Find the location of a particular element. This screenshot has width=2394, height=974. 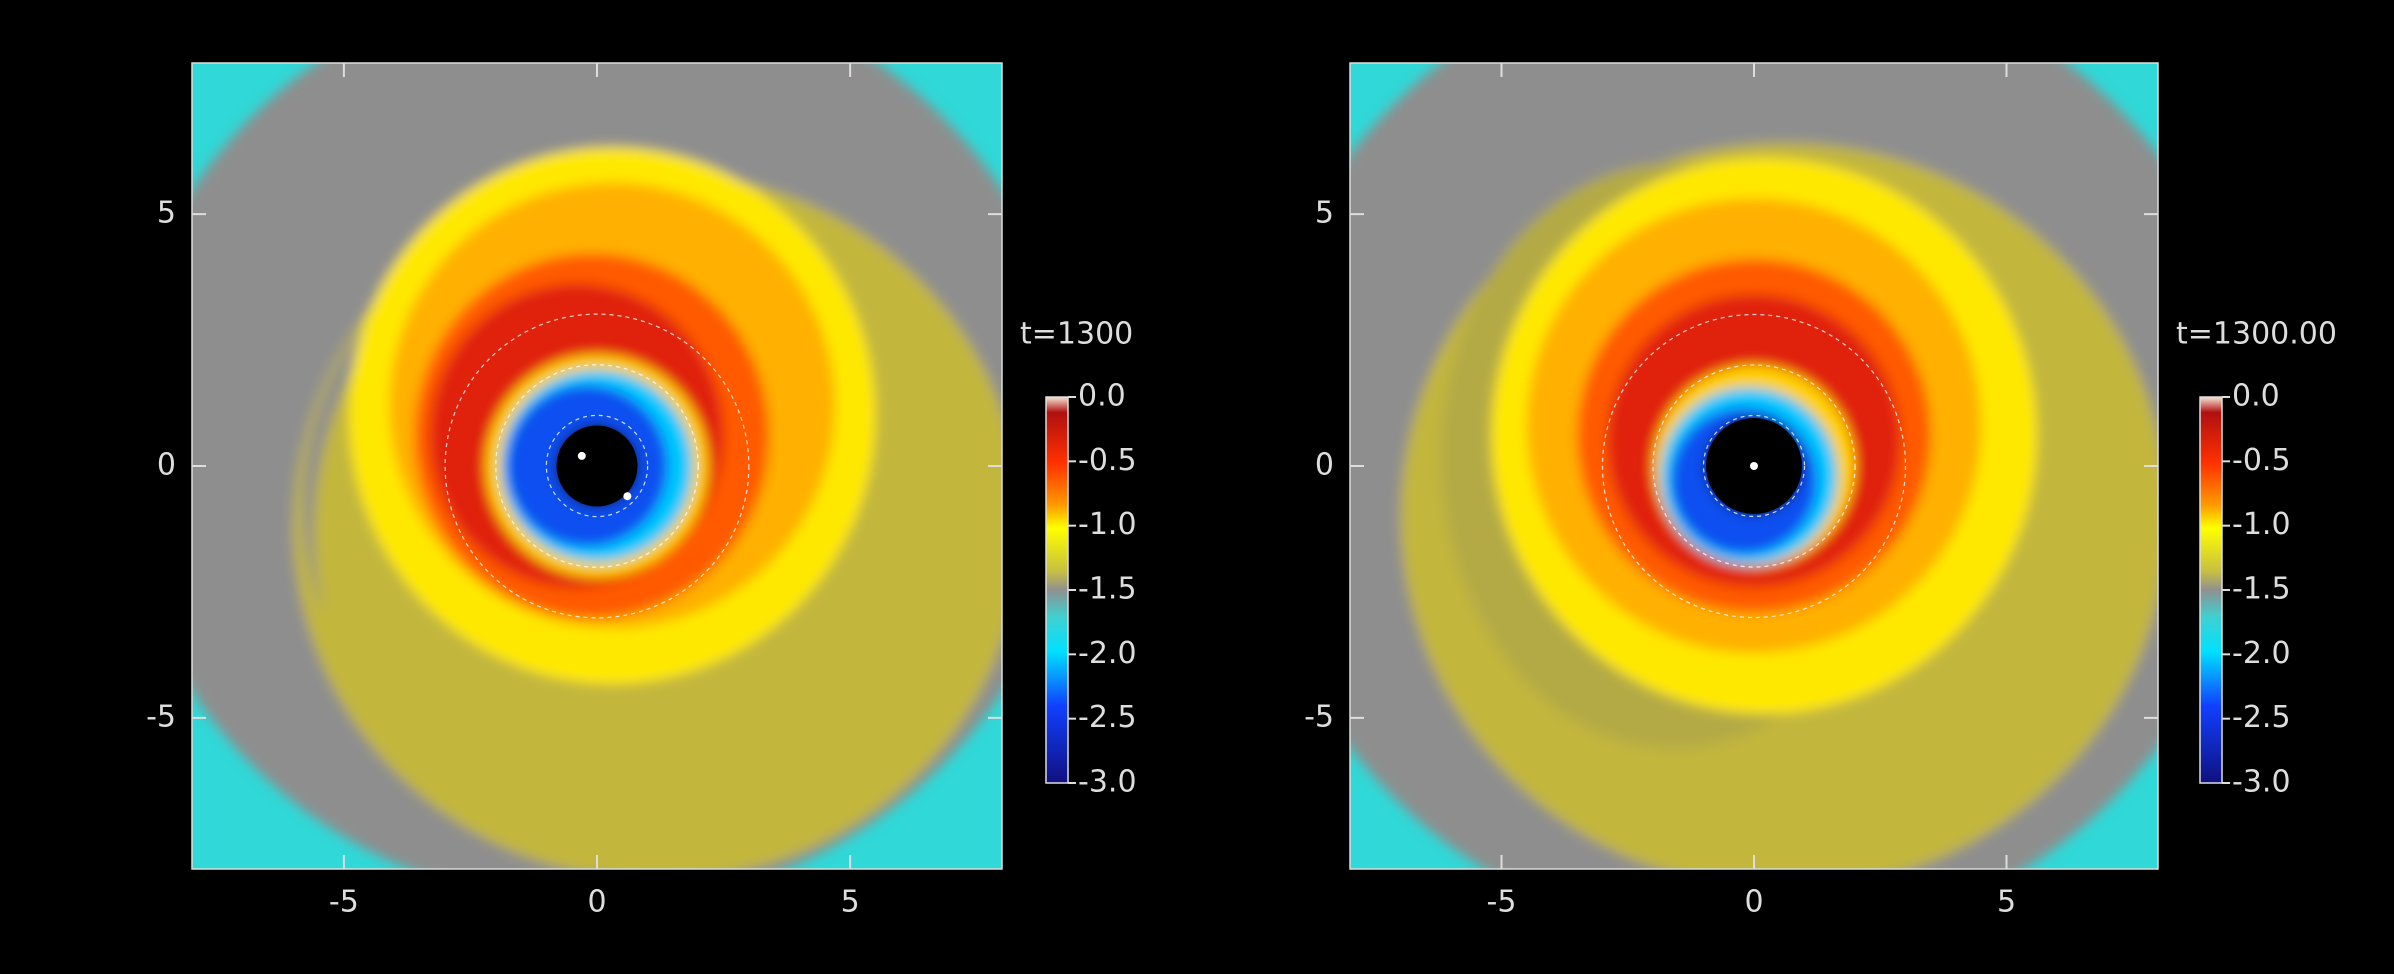

panel-title: t=1300.00 is located at coordinates (2256, 334).